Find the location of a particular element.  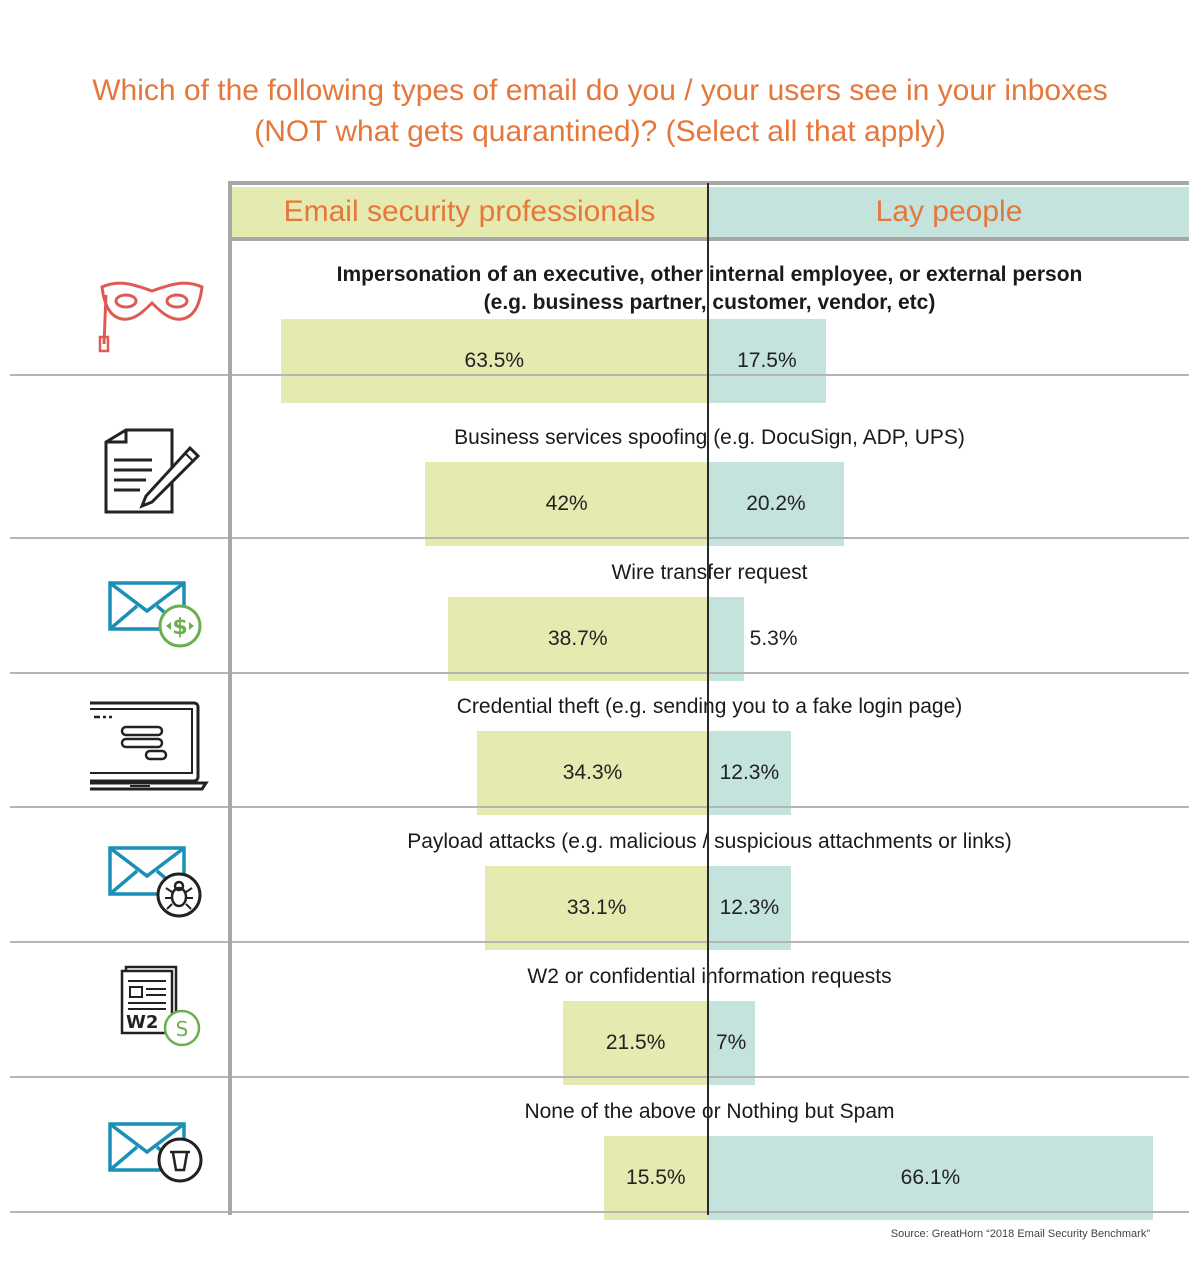

document-pen-icon is located at coordinates (155, 477).